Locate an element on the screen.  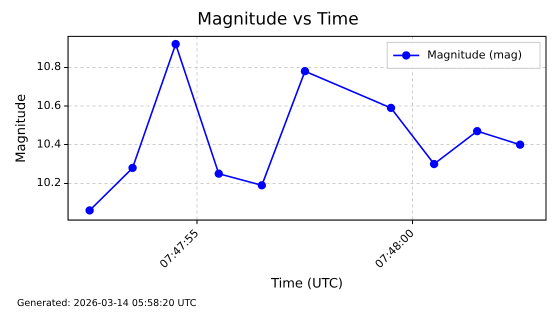
text: Generated: 2026-03-14 05:58:20 UTC is located at coordinates (106, 303).